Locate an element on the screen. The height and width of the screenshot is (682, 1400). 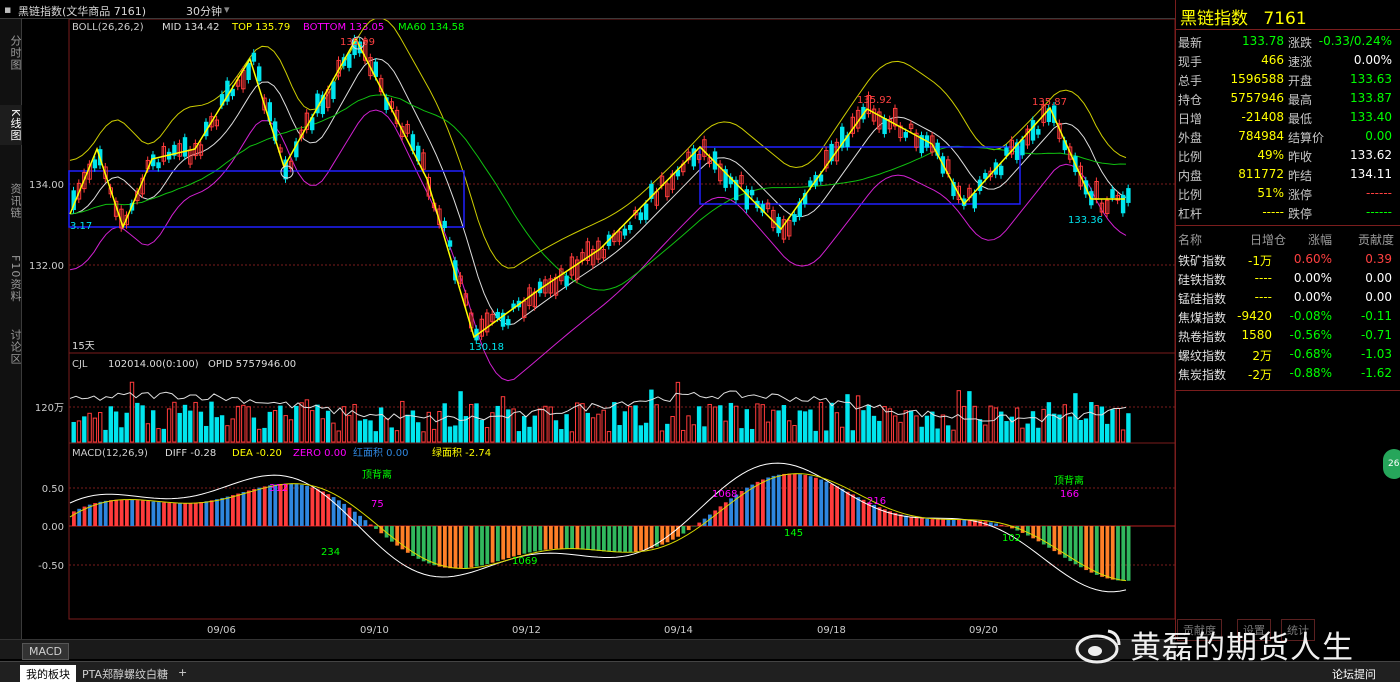
quote-label: 最低 is located at coordinates (1300, 119).